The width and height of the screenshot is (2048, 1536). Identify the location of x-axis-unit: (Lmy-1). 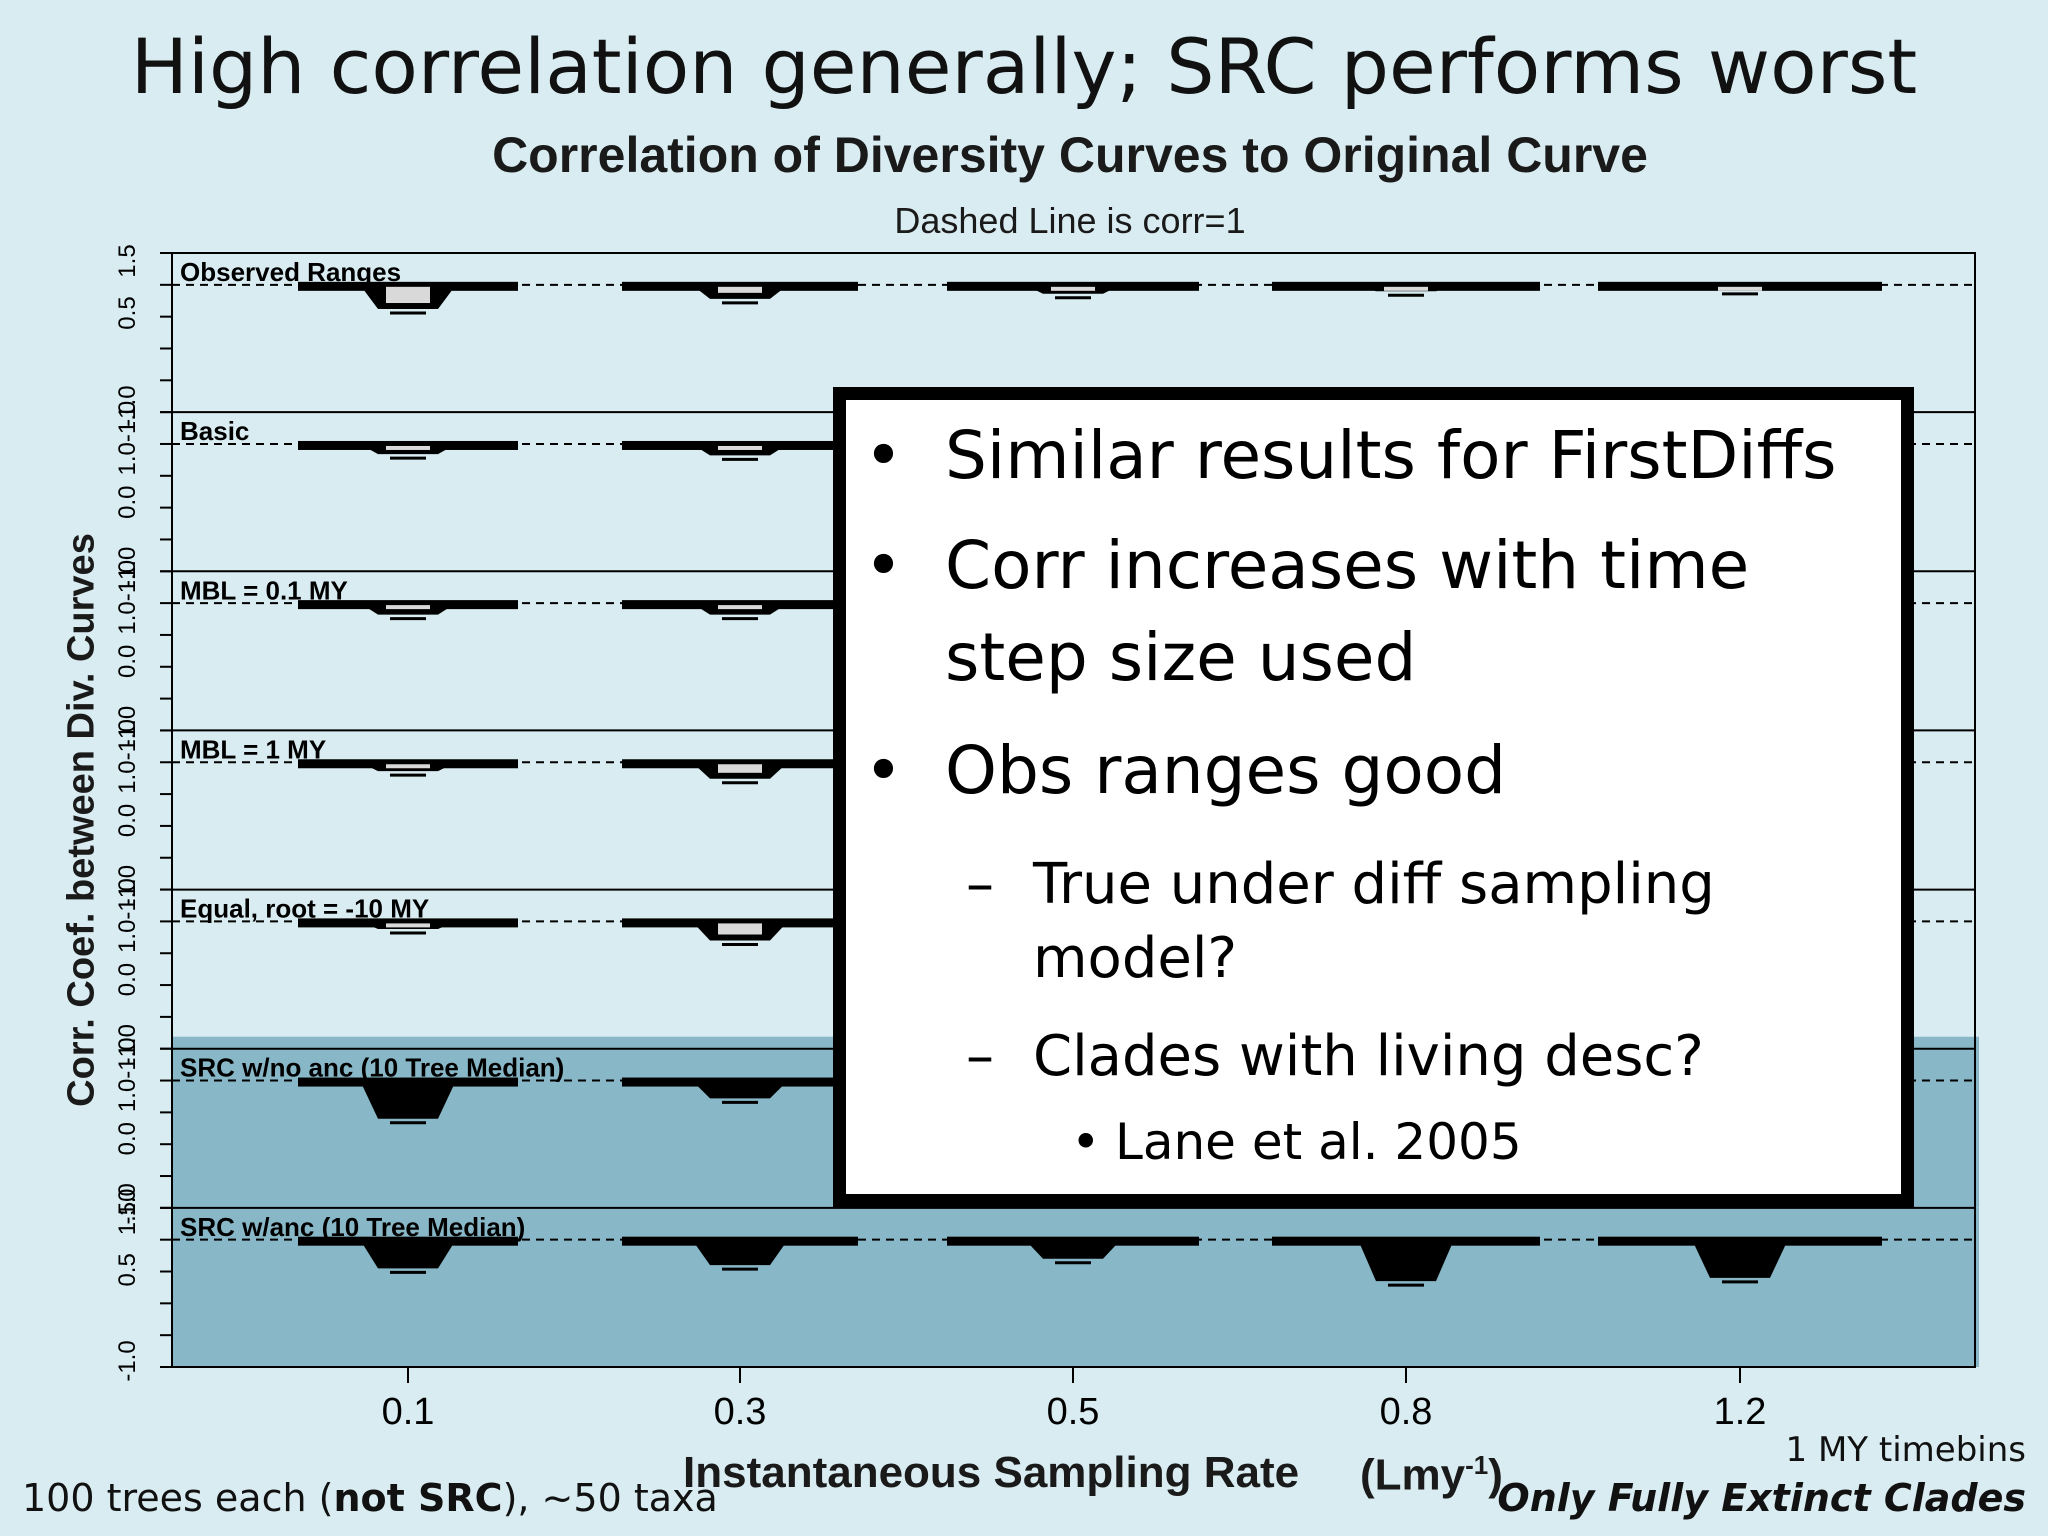
(1431, 1475).